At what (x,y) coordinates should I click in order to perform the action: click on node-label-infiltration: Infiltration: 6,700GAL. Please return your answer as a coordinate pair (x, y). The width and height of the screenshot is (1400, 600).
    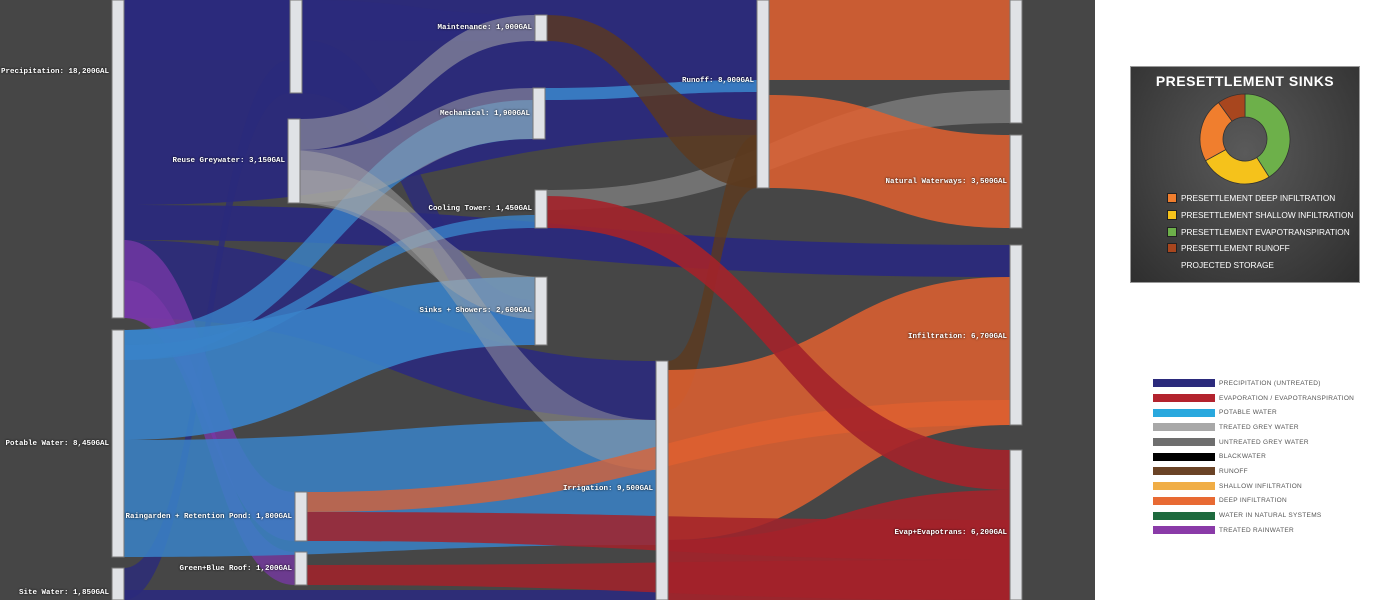
    Looking at the image, I should click on (957, 337).